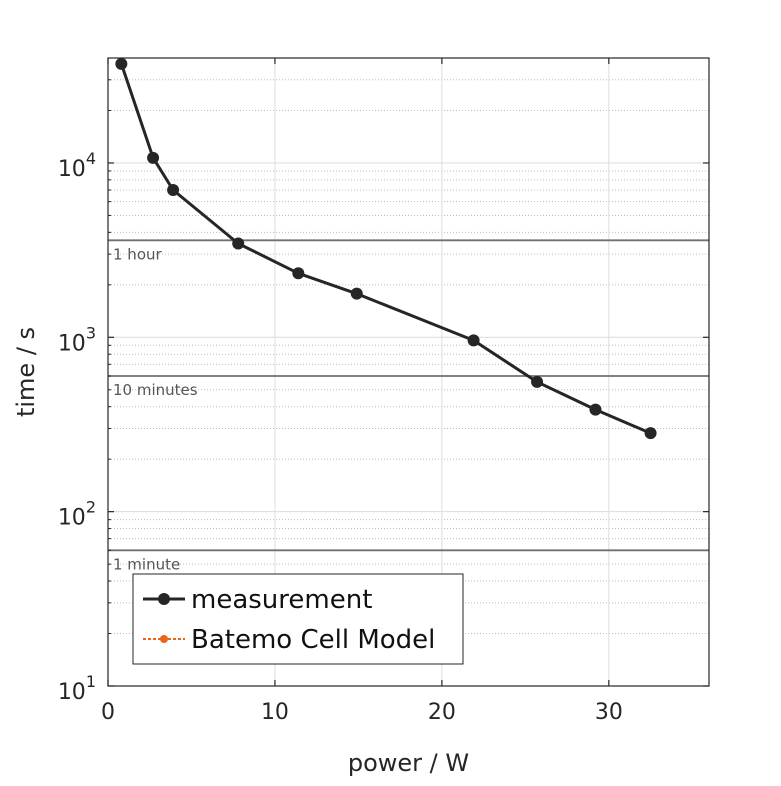  Describe the element at coordinates (442, 712) in the screenshot. I see `x-tick-label: 20` at that location.